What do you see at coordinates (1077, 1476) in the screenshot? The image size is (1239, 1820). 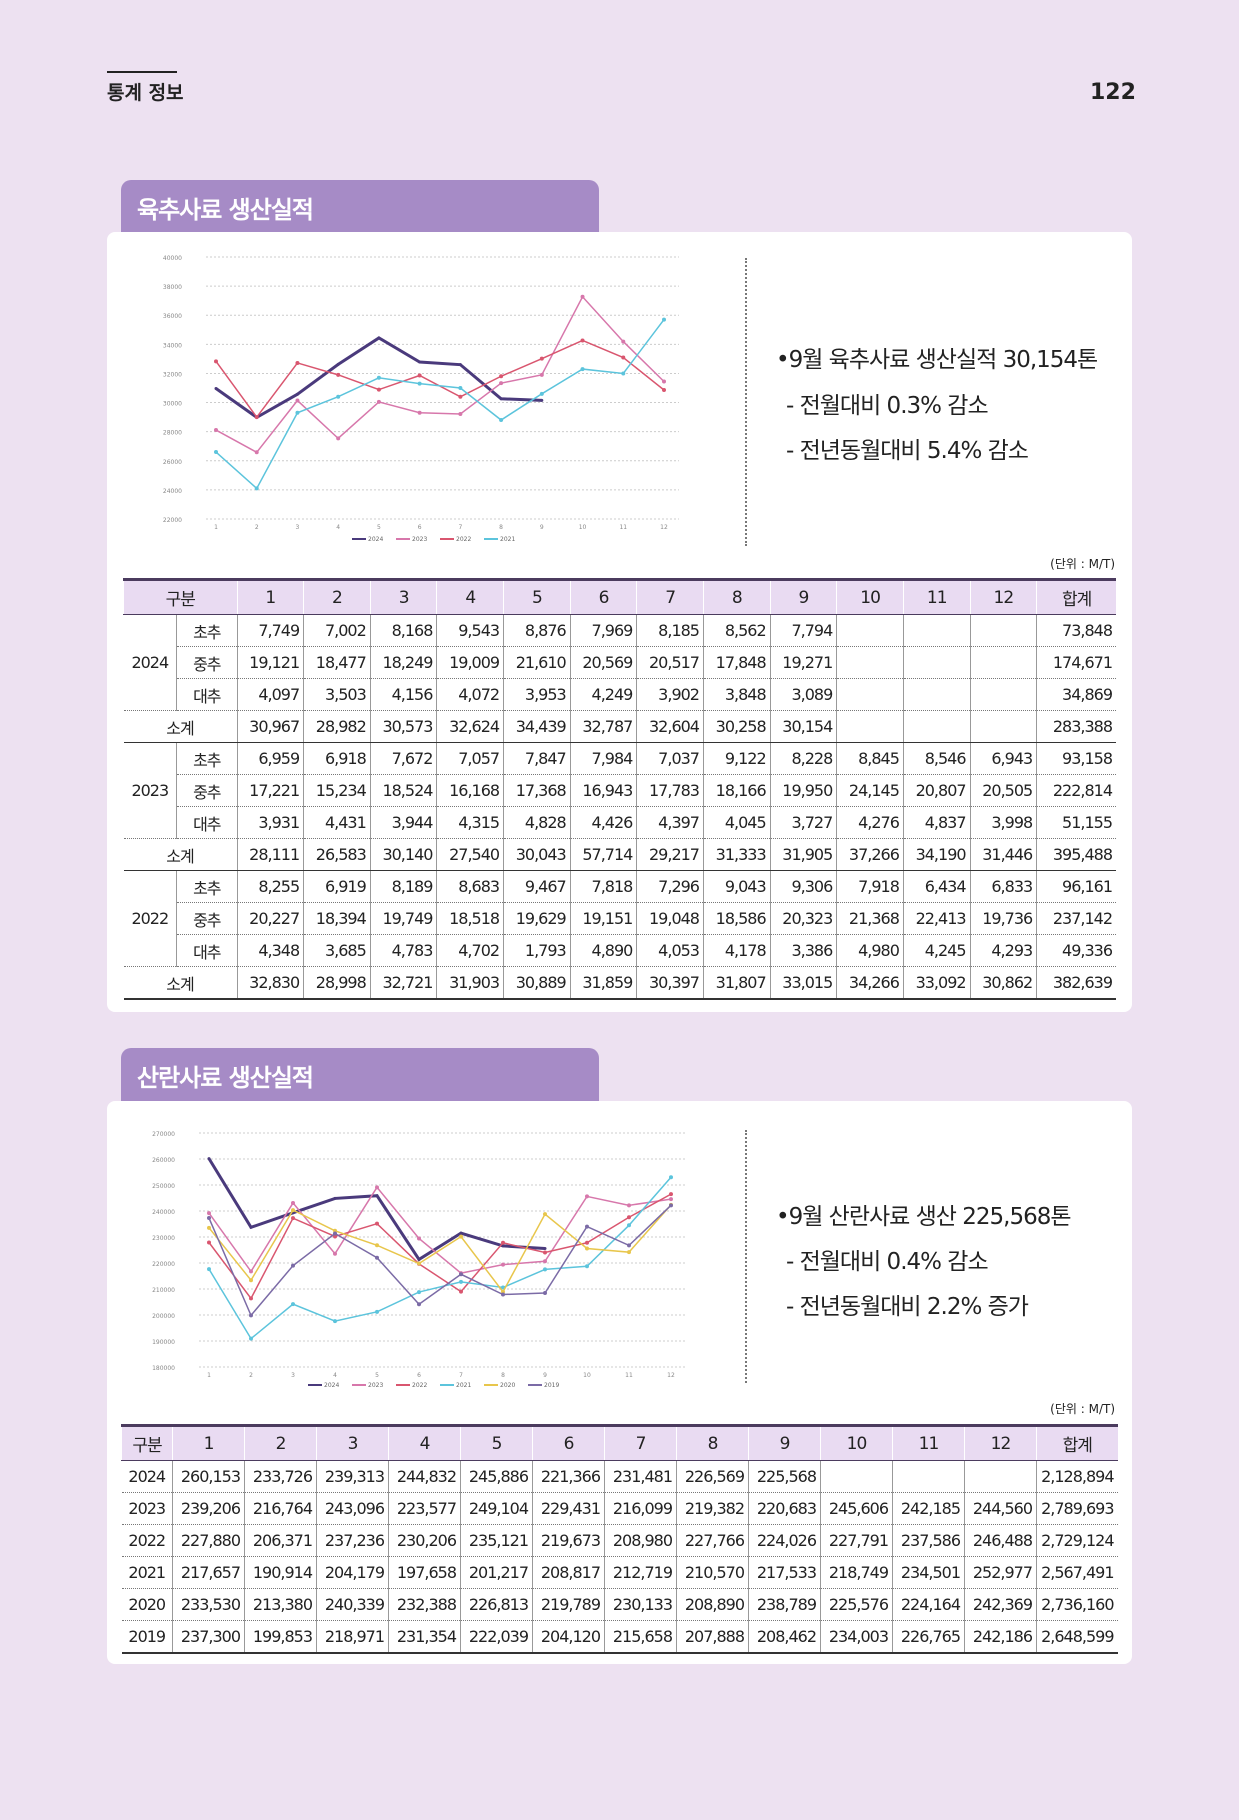 I see `cell: 2,128,894` at bounding box center [1077, 1476].